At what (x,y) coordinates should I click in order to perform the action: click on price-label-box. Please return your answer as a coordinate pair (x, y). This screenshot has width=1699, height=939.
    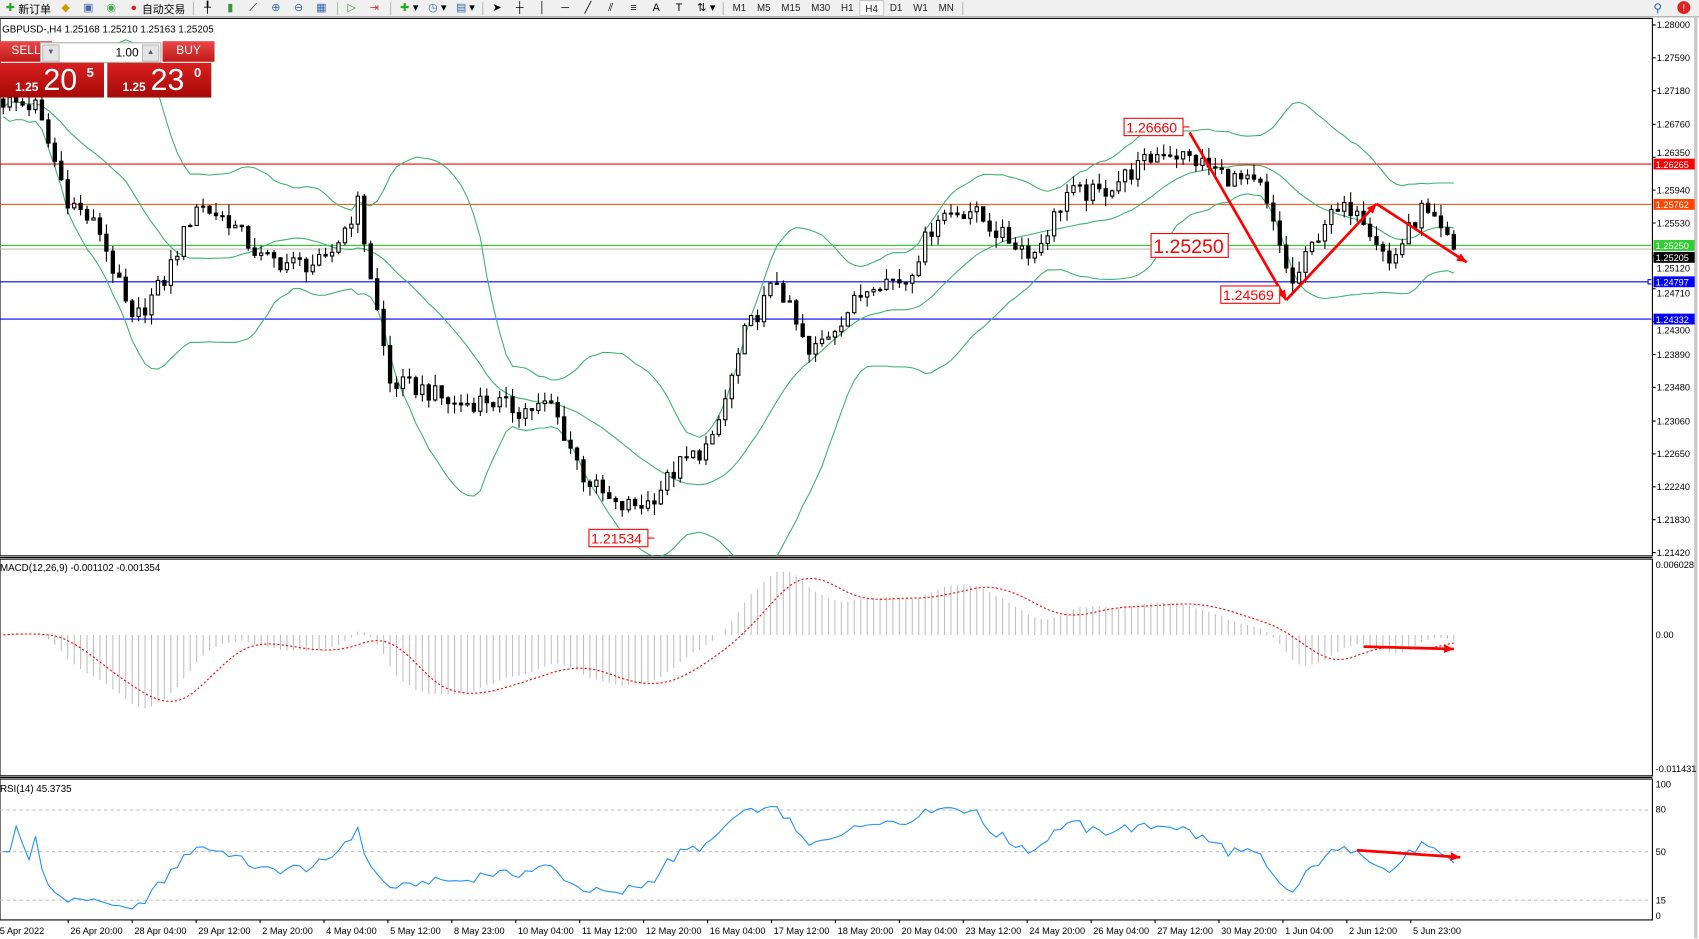
    Looking at the image, I should click on (1189, 245).